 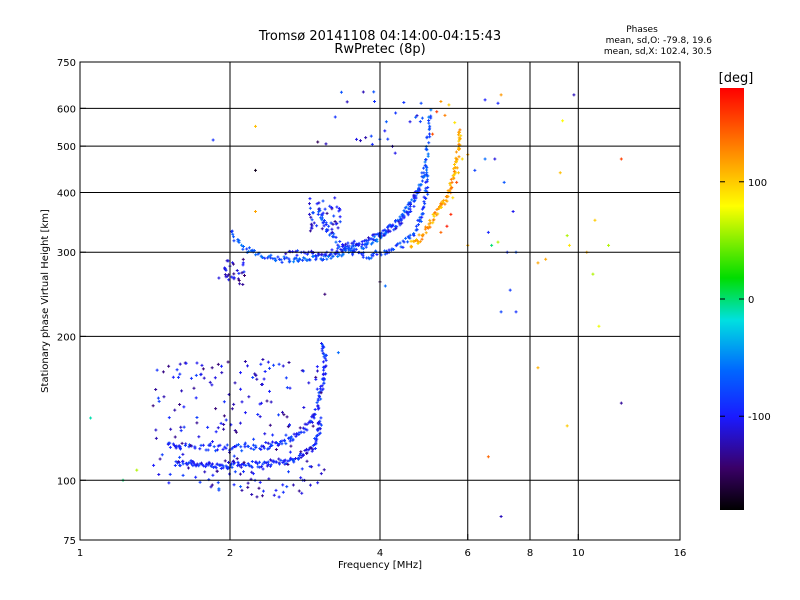 What do you see at coordinates (379, 49) in the screenshot?
I see `chart-subtitle: RwPretec (8p)` at bounding box center [379, 49].